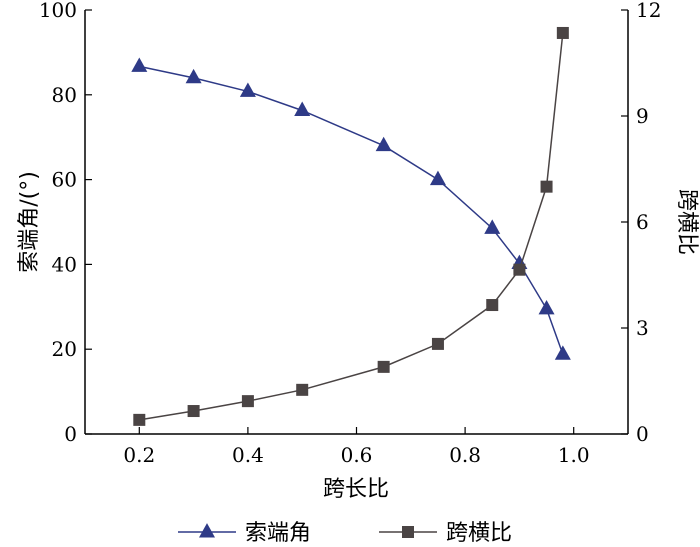  I want to click on x-ticks: 0.2 0.4 0.6 0.8 1.0, so click(356, 447).